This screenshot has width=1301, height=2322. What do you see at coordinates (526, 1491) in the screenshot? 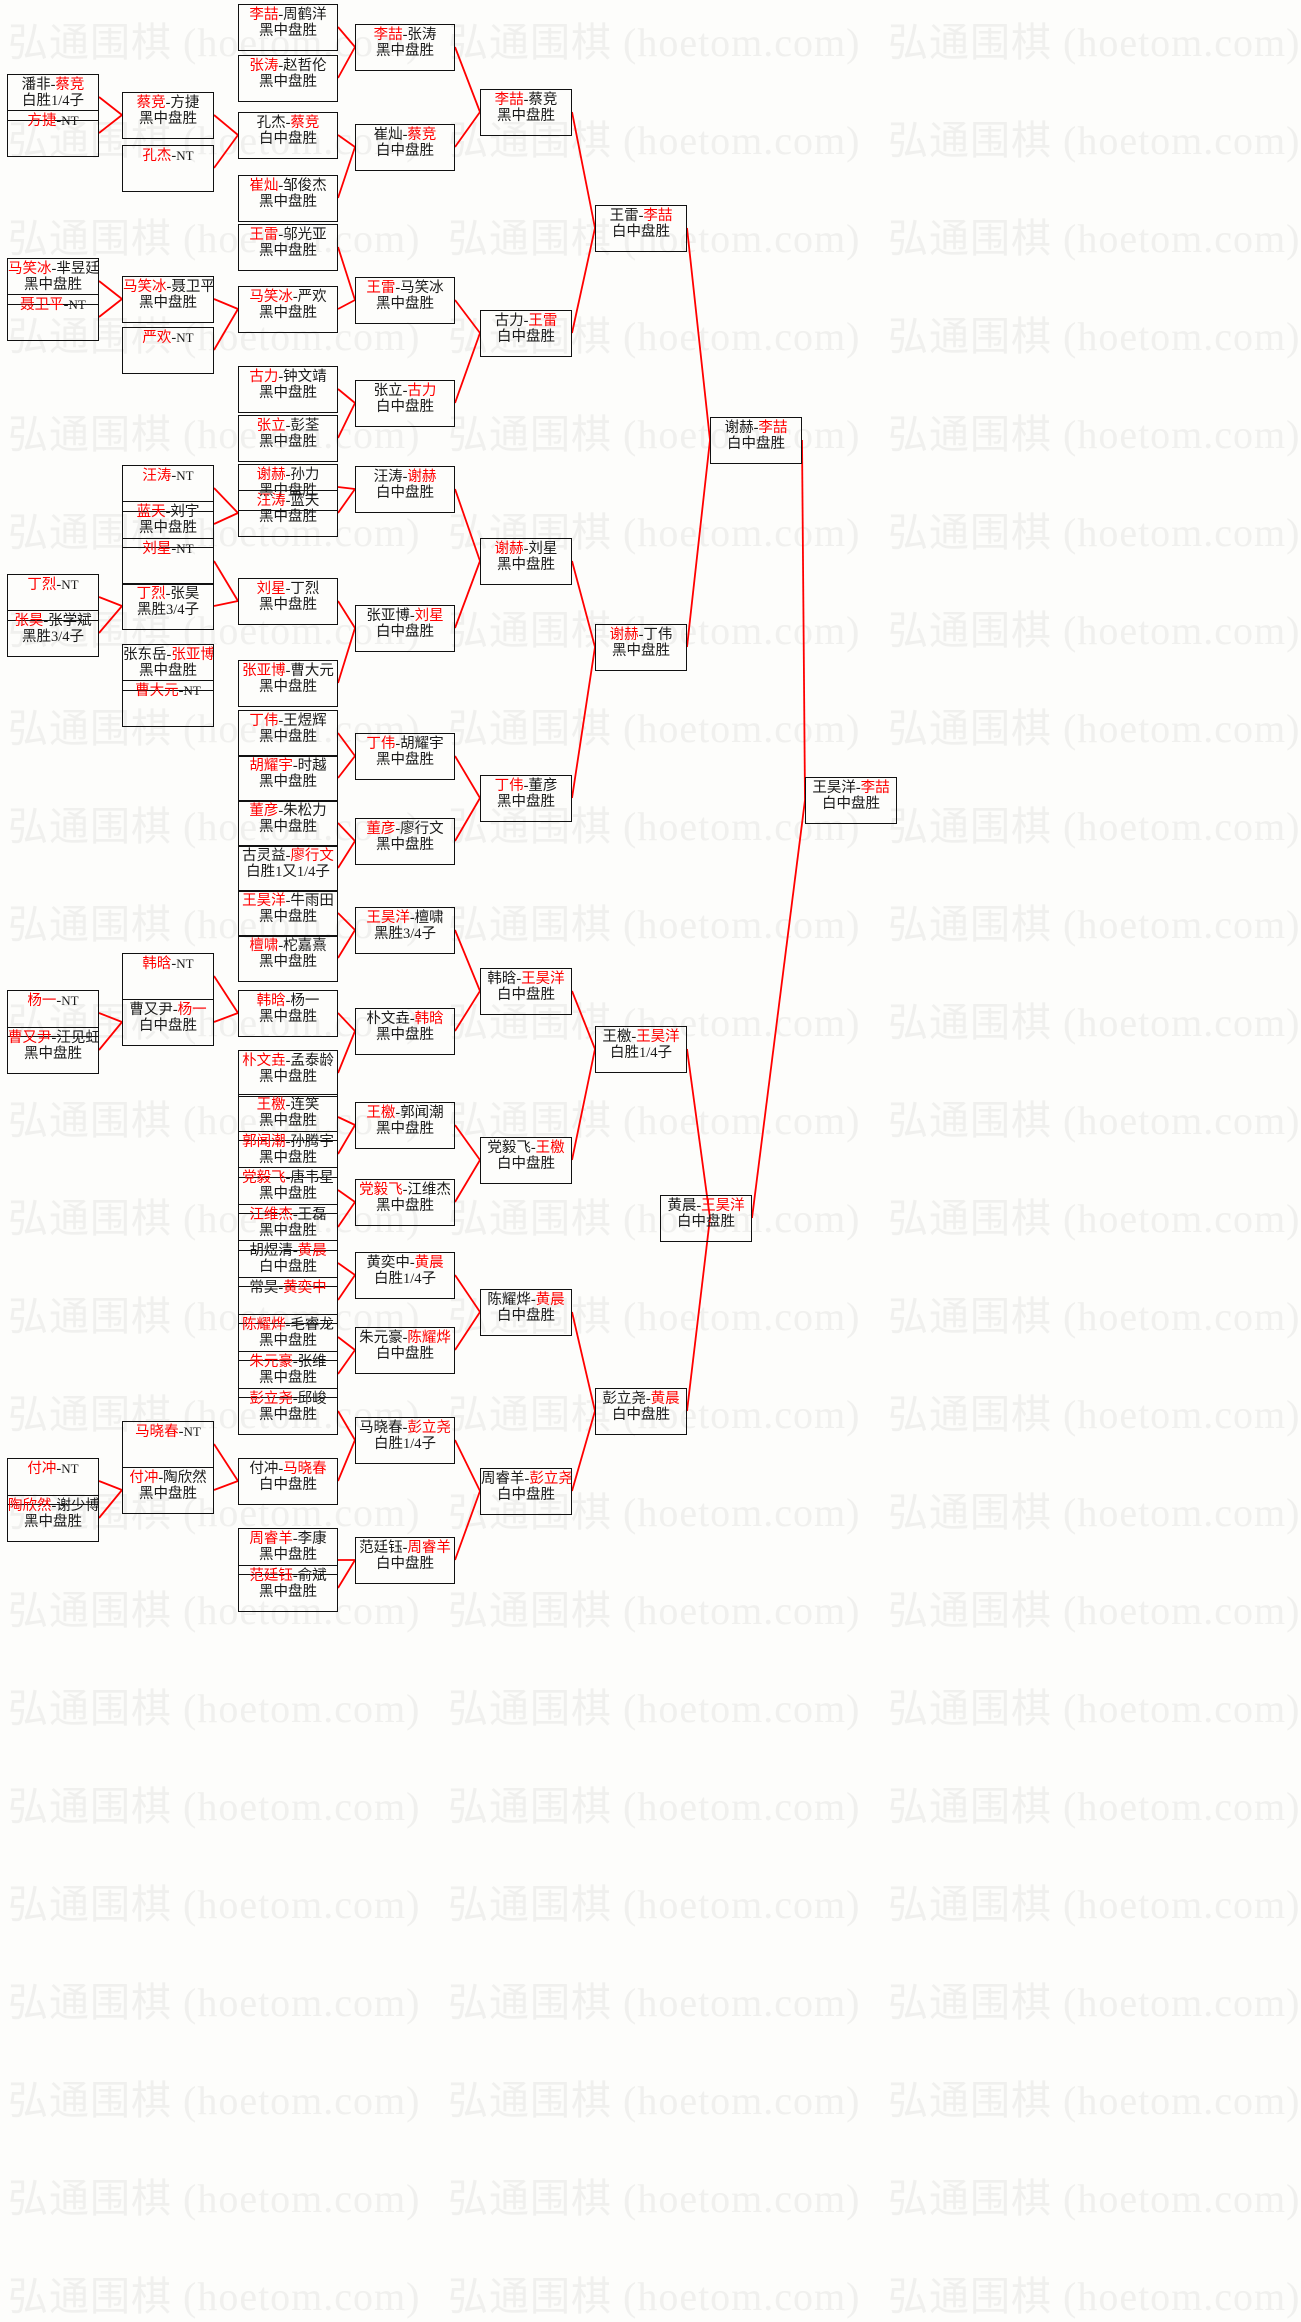
I see `match-box: 周睿羊-彭立尧 白中盘胜` at bounding box center [526, 1491].